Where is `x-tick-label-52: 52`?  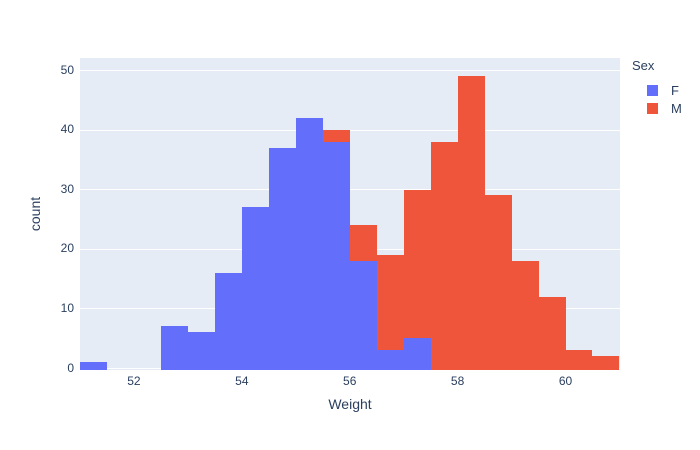 x-tick-label-52: 52 is located at coordinates (134, 381).